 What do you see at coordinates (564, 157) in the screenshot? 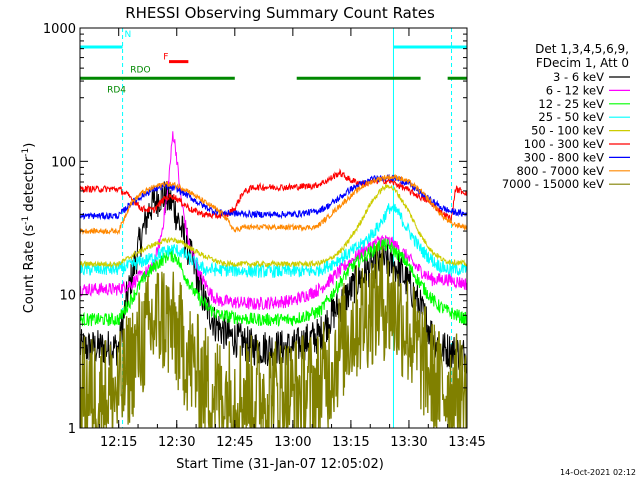
I see `legend-label-6: 300 - 800 keV` at bounding box center [564, 157].